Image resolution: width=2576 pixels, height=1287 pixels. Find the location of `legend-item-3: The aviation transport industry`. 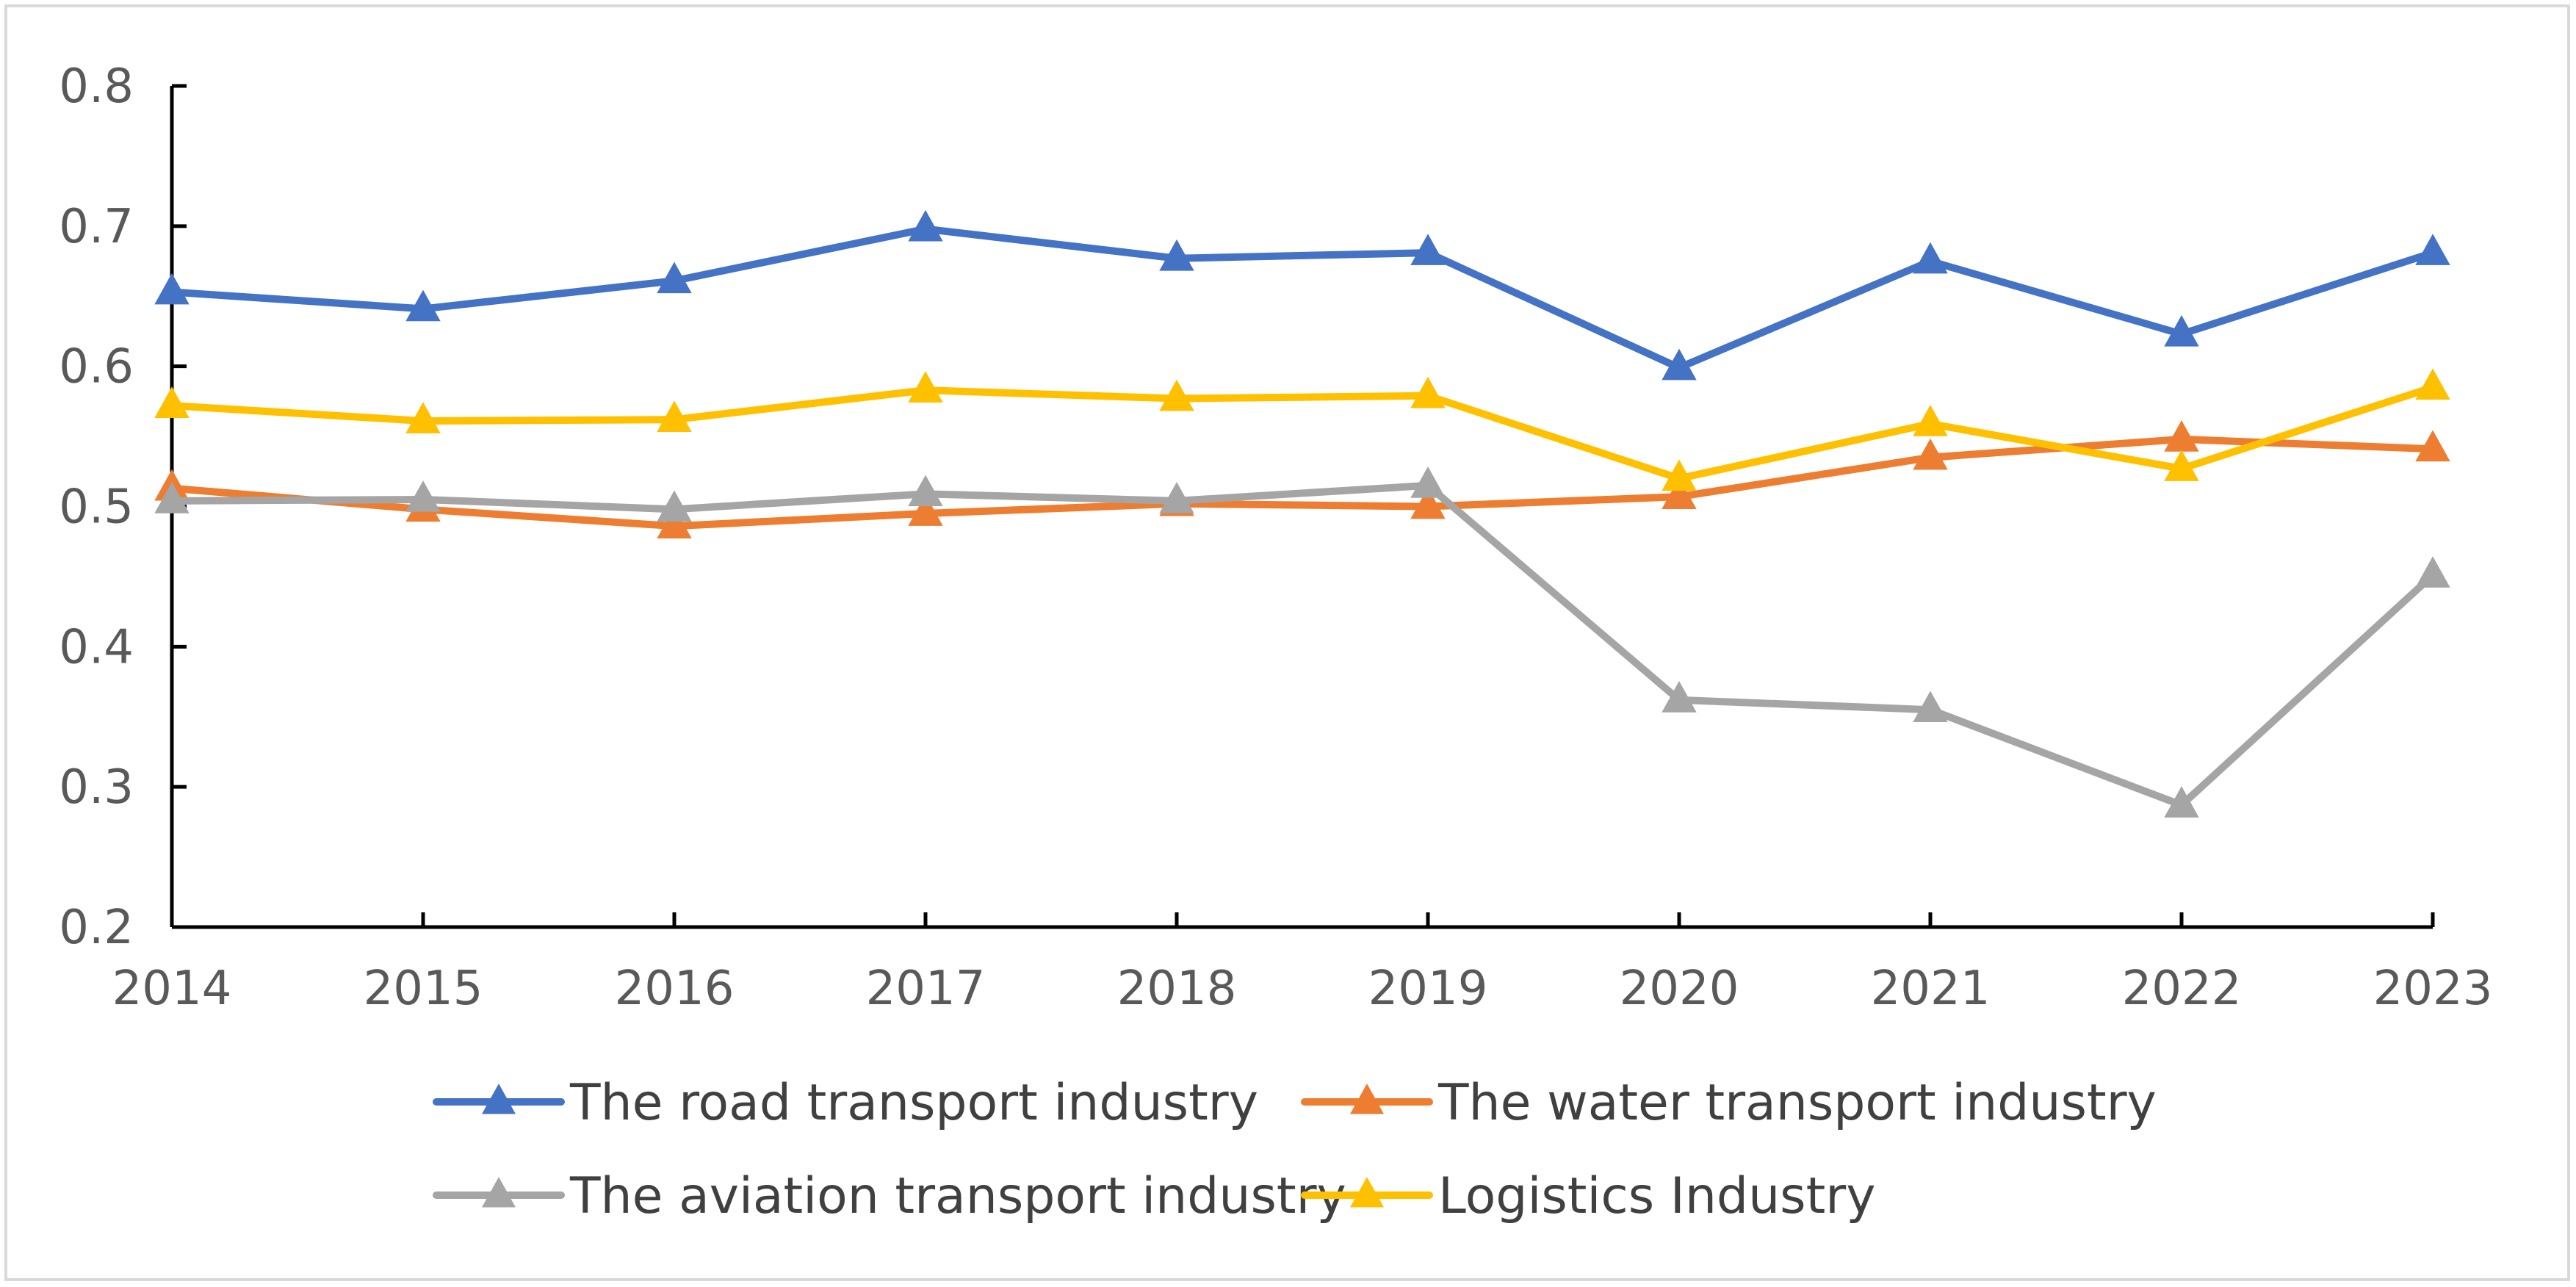

legend-item-3: The aviation transport industry is located at coordinates (890, 1196).